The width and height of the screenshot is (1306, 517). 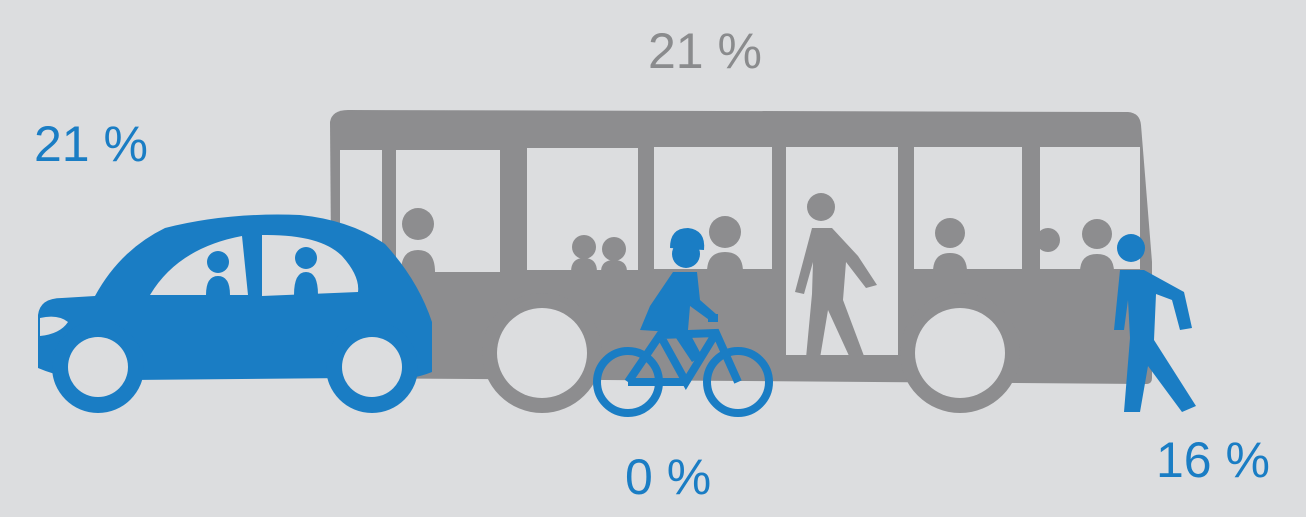 What do you see at coordinates (683, 365) in the screenshot?
I see `bicycle-icon` at bounding box center [683, 365].